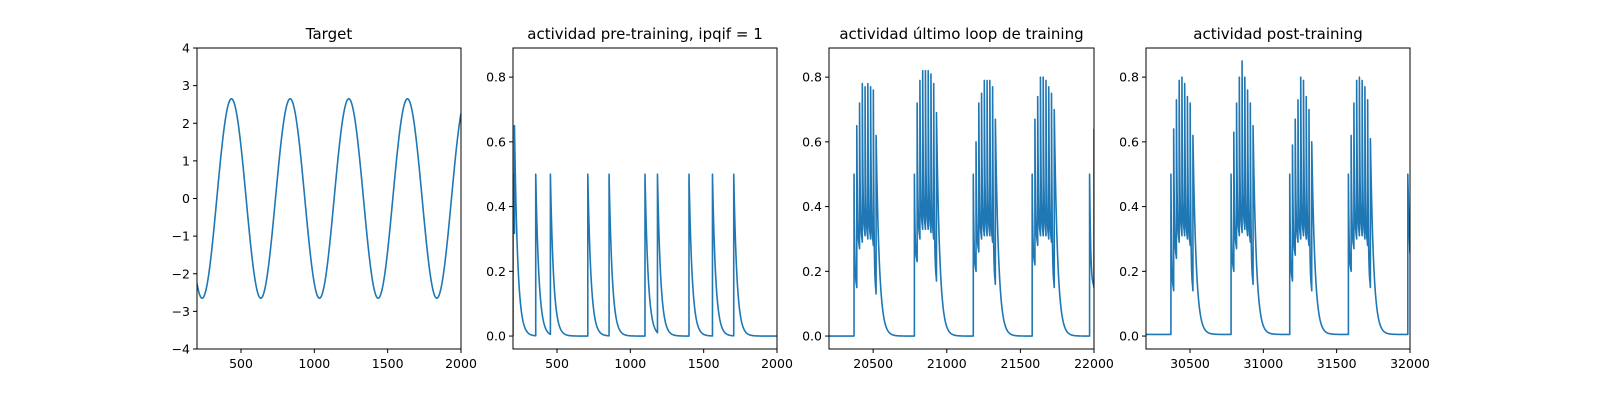  Describe the element at coordinates (947, 363) in the screenshot. I see `x-tick-label: 21000` at that location.